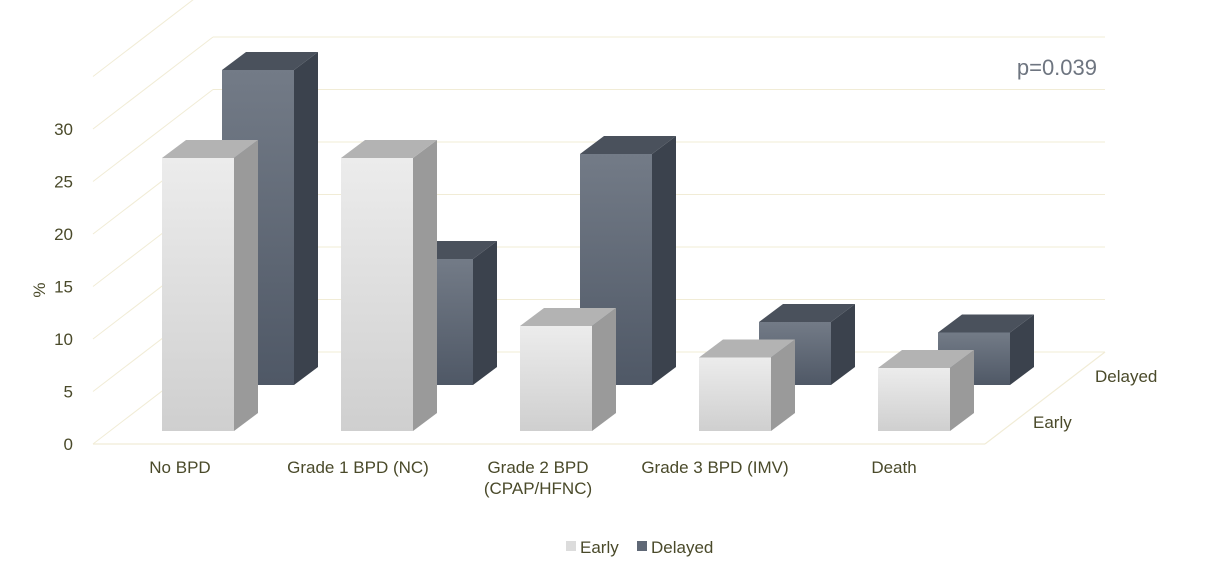 The width and height of the screenshot is (1216, 574). What do you see at coordinates (68, 444) in the screenshot?
I see `y-tick-label: 0` at bounding box center [68, 444].